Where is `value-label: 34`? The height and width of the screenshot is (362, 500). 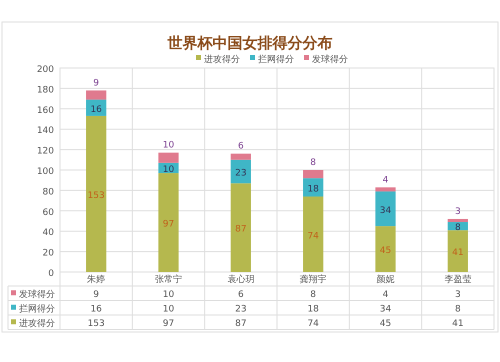 value-label: 34 is located at coordinates (386, 211).